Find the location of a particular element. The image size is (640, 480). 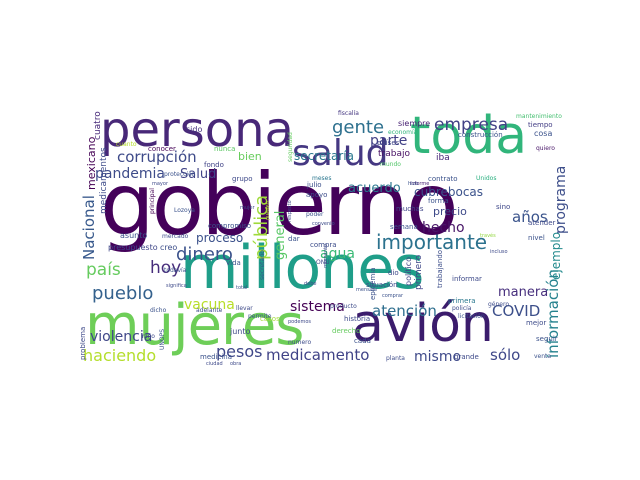

word-covid: COVID is located at coordinates (516, 311).